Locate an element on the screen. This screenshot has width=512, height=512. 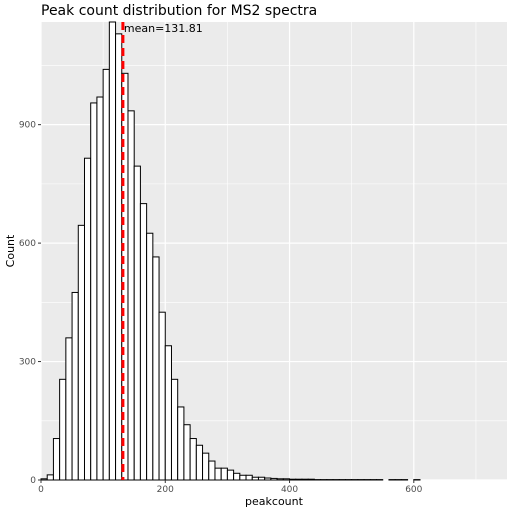
x-tick-label: 200 is located at coordinates (165, 490).